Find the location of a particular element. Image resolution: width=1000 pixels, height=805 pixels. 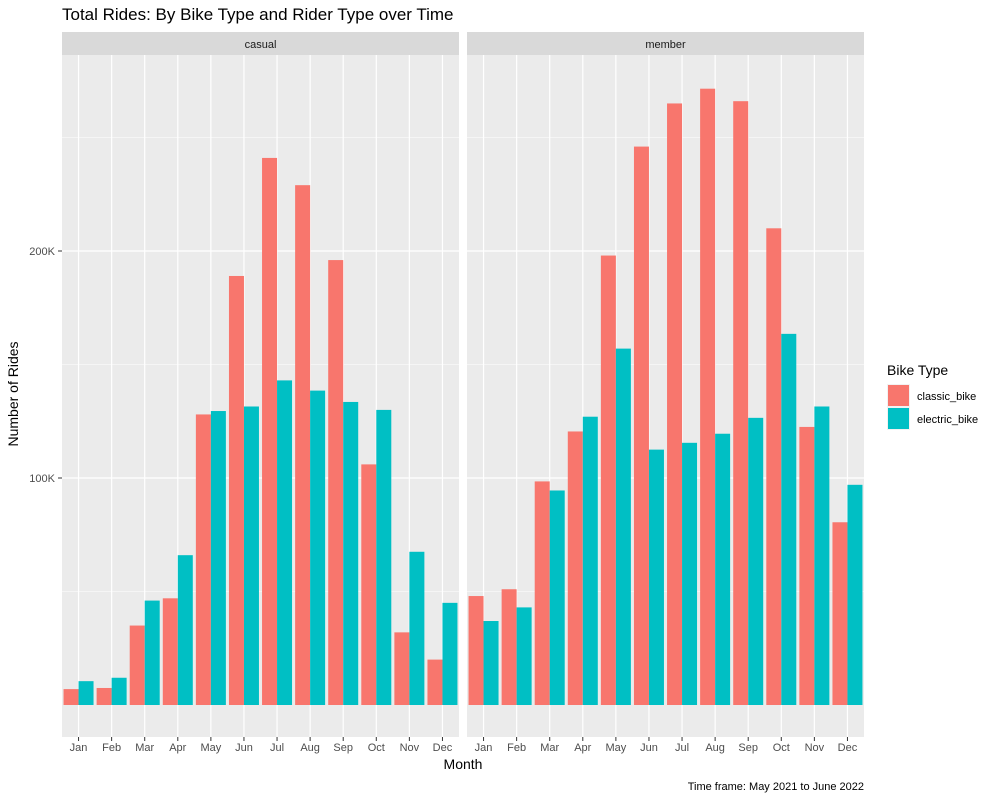

bar-member-classic_bike-dec is located at coordinates (840, 613).